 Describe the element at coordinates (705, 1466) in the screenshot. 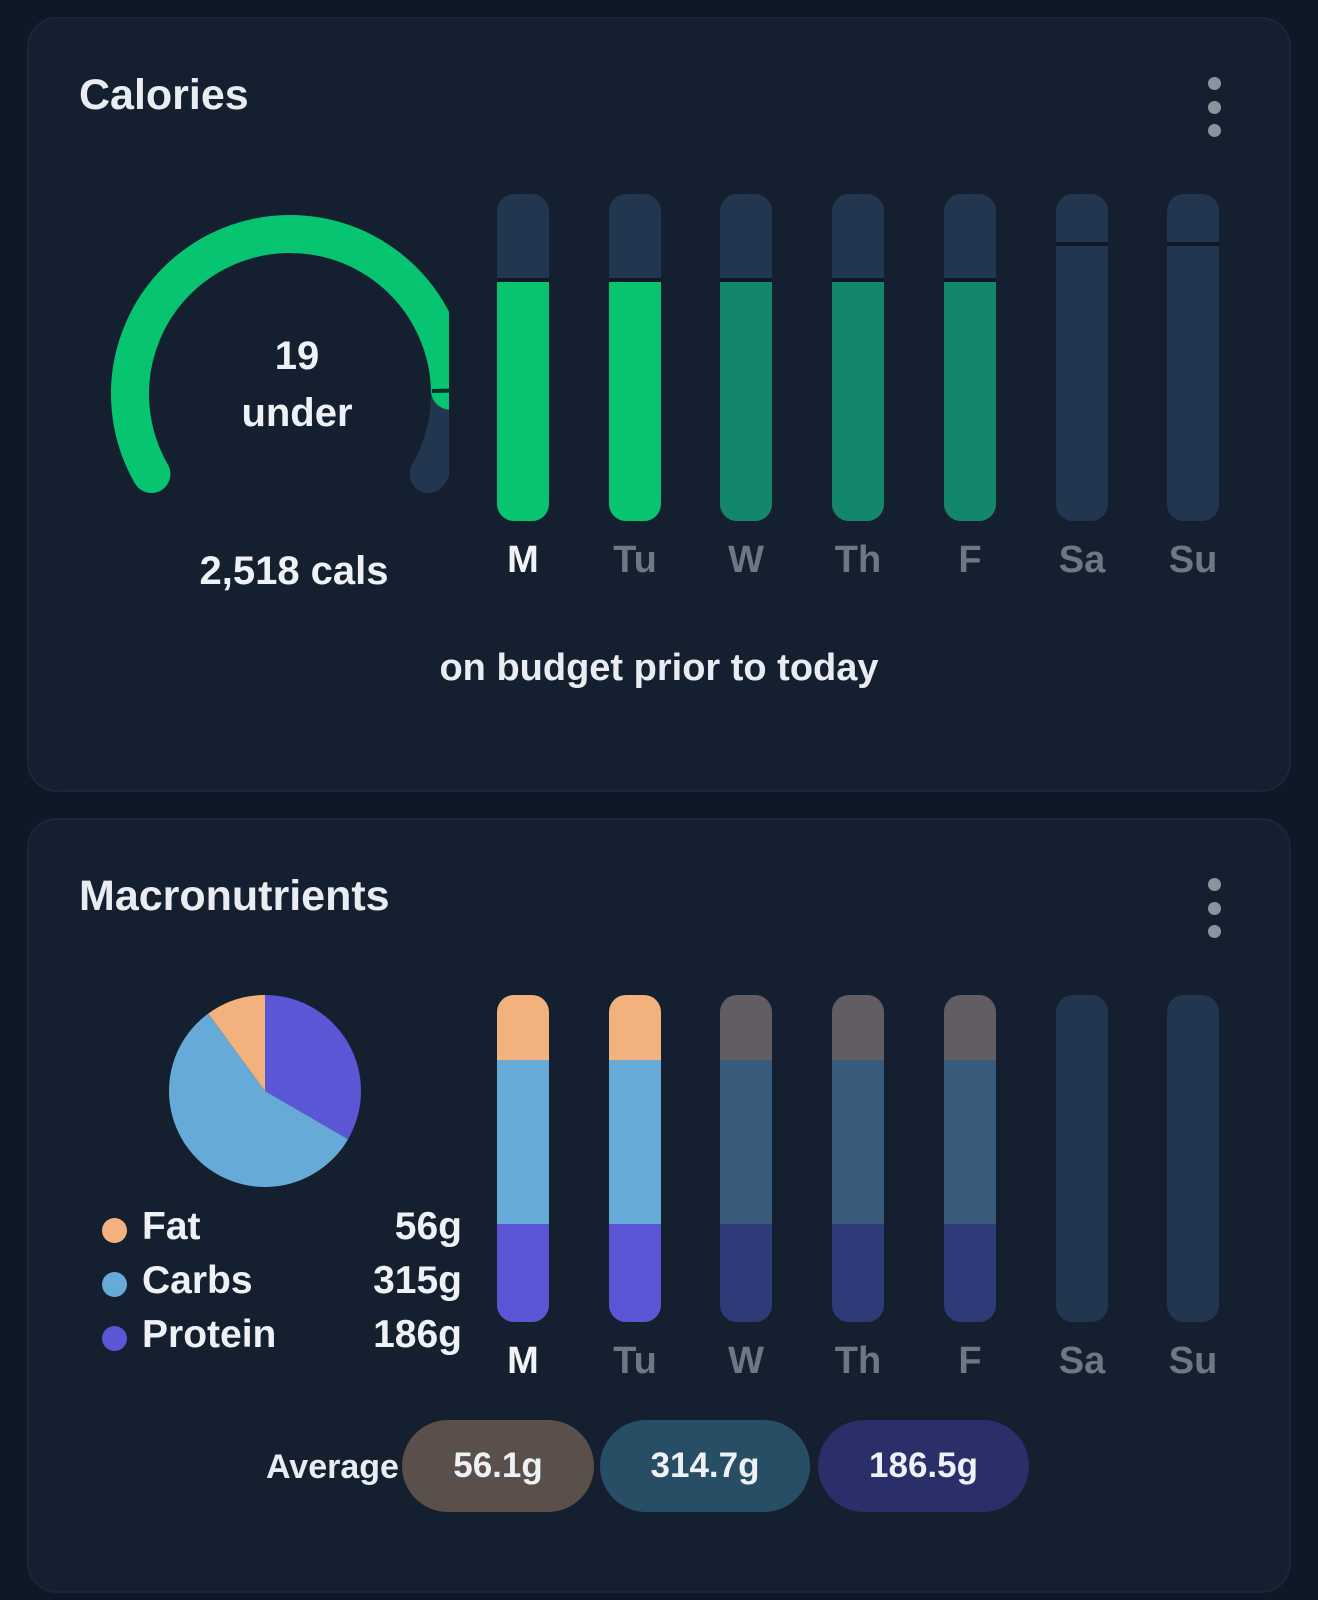

I see `average-carbs-pill: 314.7g` at that location.